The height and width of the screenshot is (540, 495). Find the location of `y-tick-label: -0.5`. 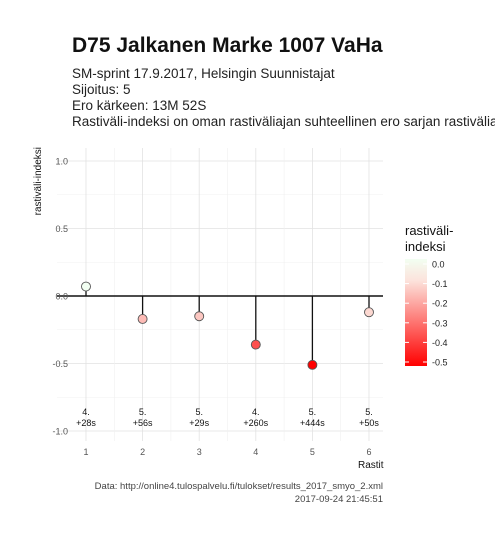

y-tick-label: -0.5 is located at coordinates (60, 364).